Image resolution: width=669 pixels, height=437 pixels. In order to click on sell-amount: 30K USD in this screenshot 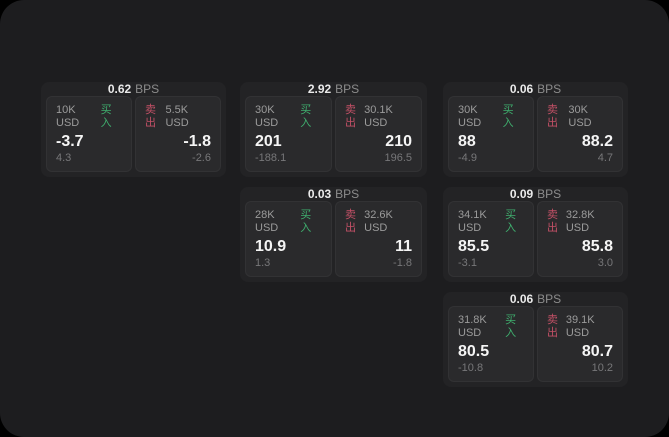, I will do `click(580, 116)`.